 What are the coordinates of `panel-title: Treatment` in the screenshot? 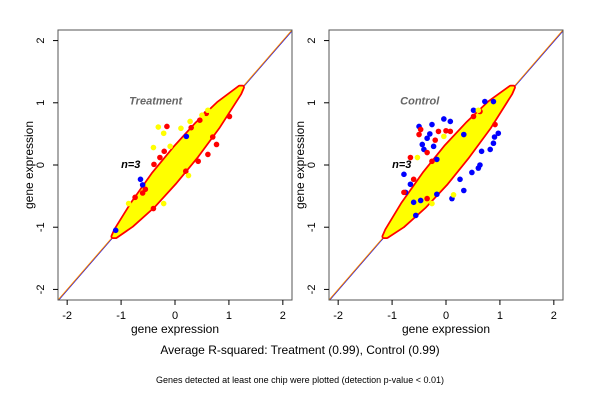 It's located at (156, 102).